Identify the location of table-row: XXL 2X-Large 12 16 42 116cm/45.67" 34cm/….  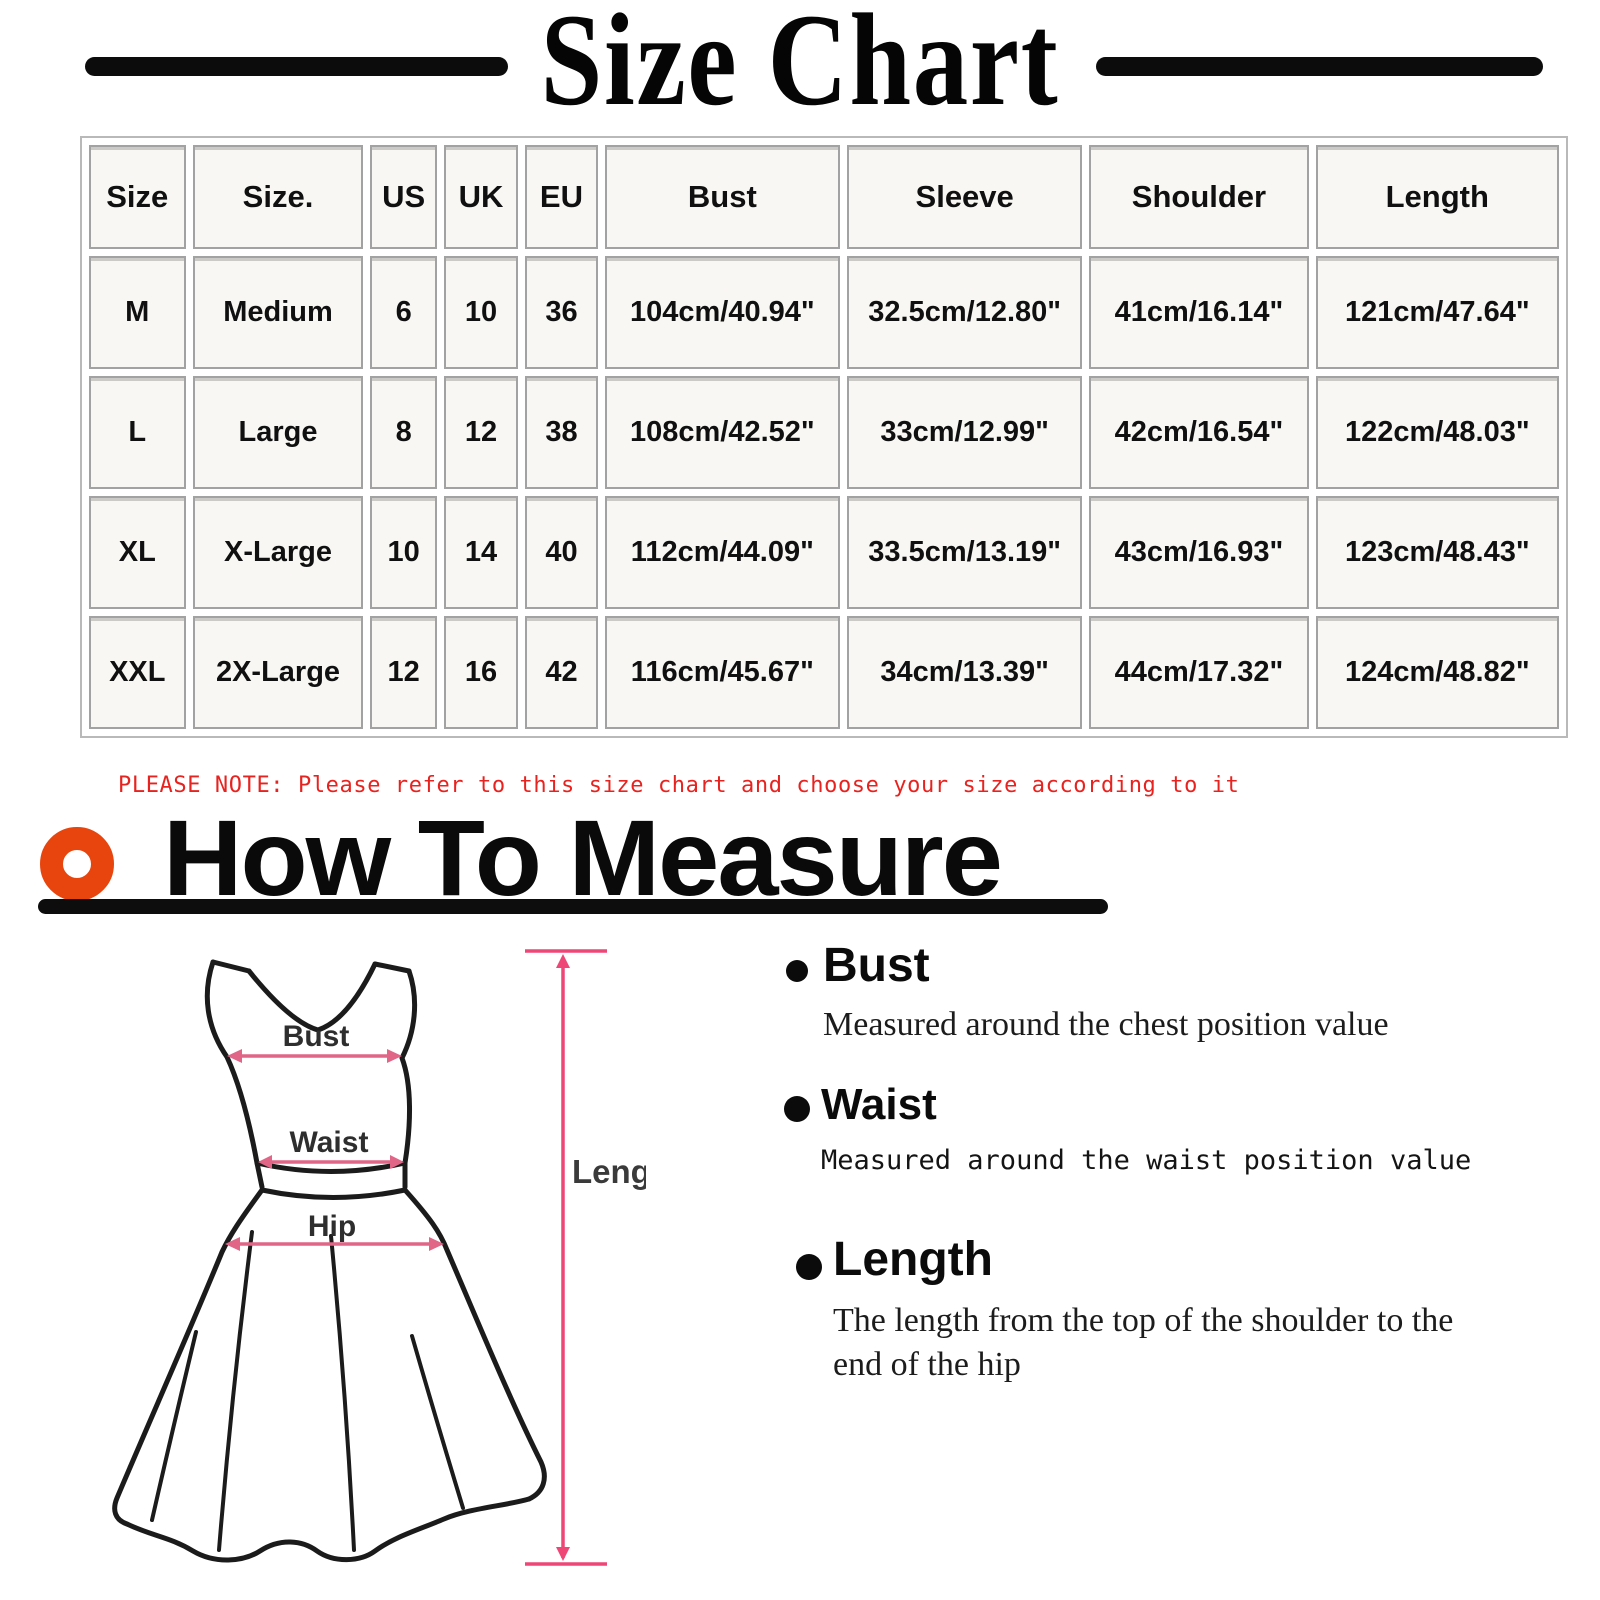
(824, 672).